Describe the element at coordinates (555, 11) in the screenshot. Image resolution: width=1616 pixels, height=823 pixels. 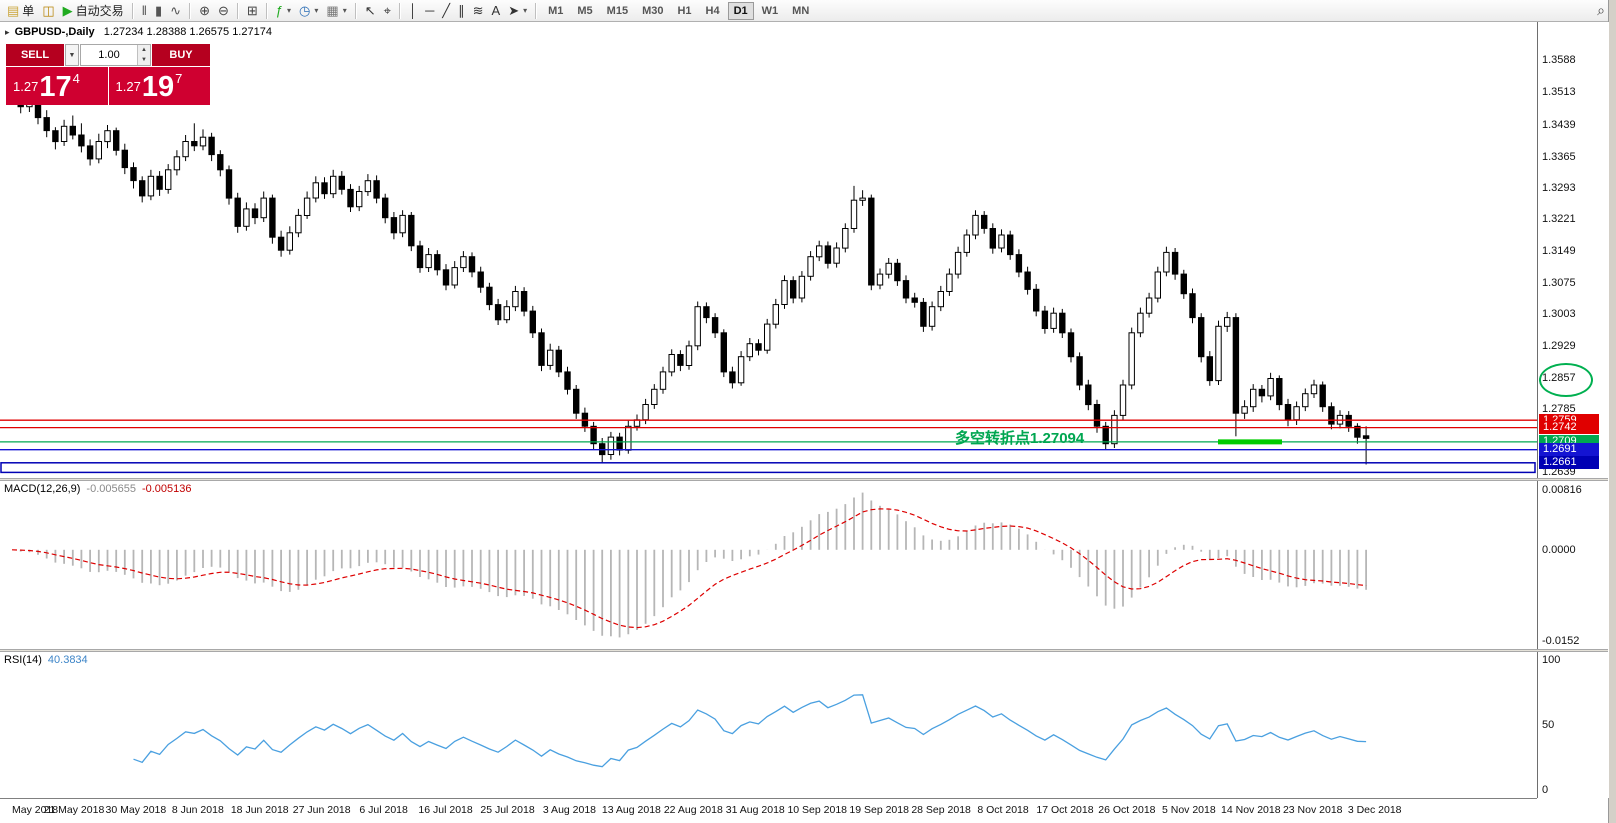
I see `timeframe-m1: M1` at that location.